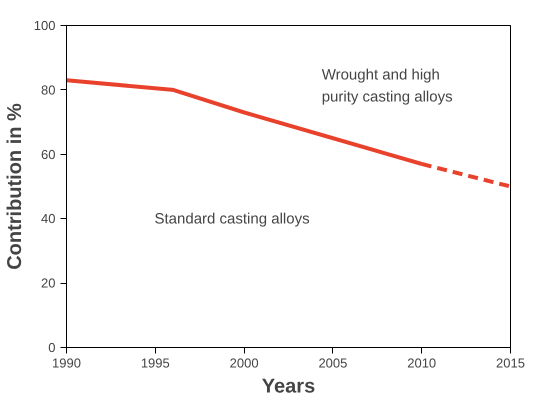 The width and height of the screenshot is (557, 414). What do you see at coordinates (387, 86) in the screenshot?
I see `annotation: Wrought and high purity casting alloys` at bounding box center [387, 86].